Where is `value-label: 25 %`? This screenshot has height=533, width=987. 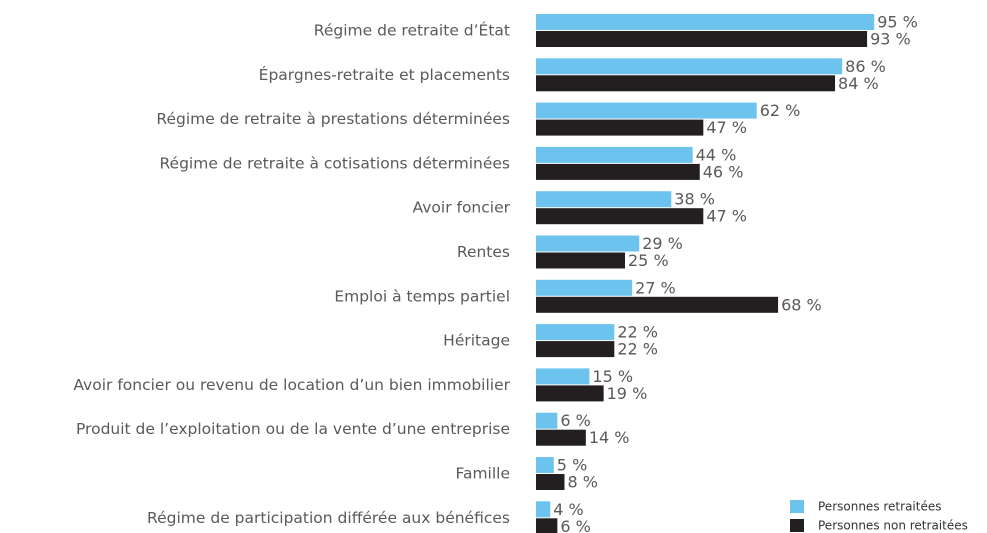 value-label: 25 % is located at coordinates (648, 260).